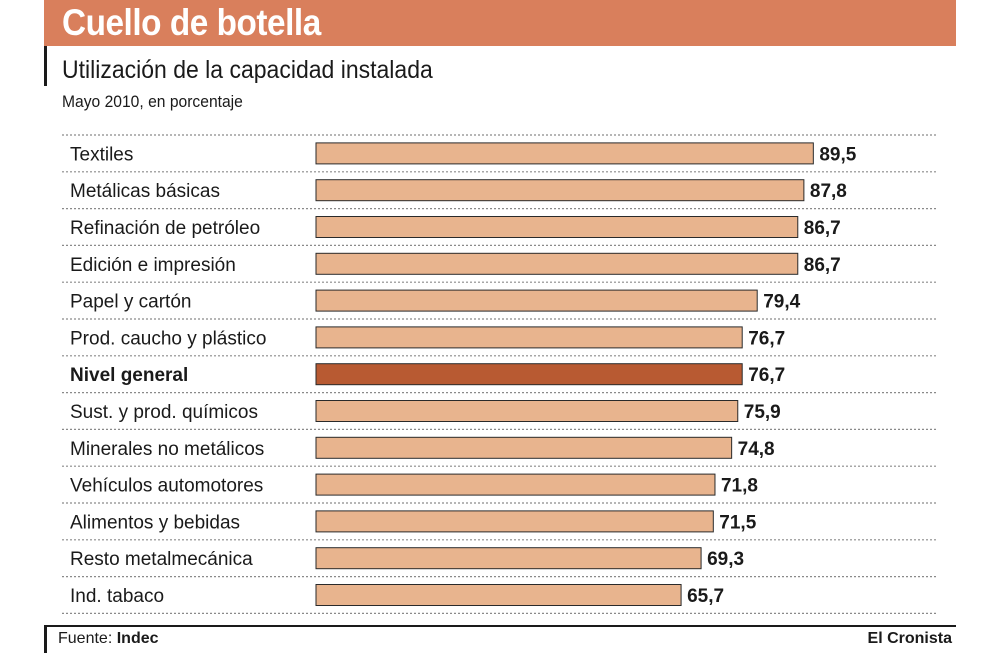 This screenshot has width=1000, height=653. Describe the element at coordinates (130, 302) in the screenshot. I see `category-label: Papel y cartón` at that location.